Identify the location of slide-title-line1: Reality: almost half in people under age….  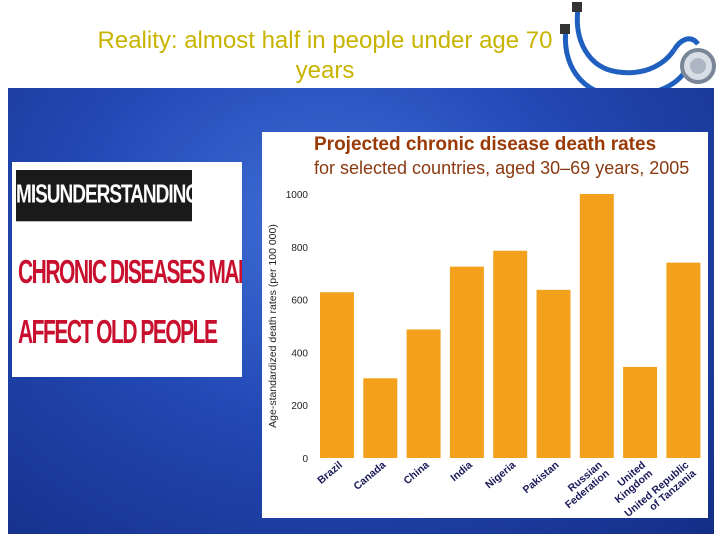
(325, 40).